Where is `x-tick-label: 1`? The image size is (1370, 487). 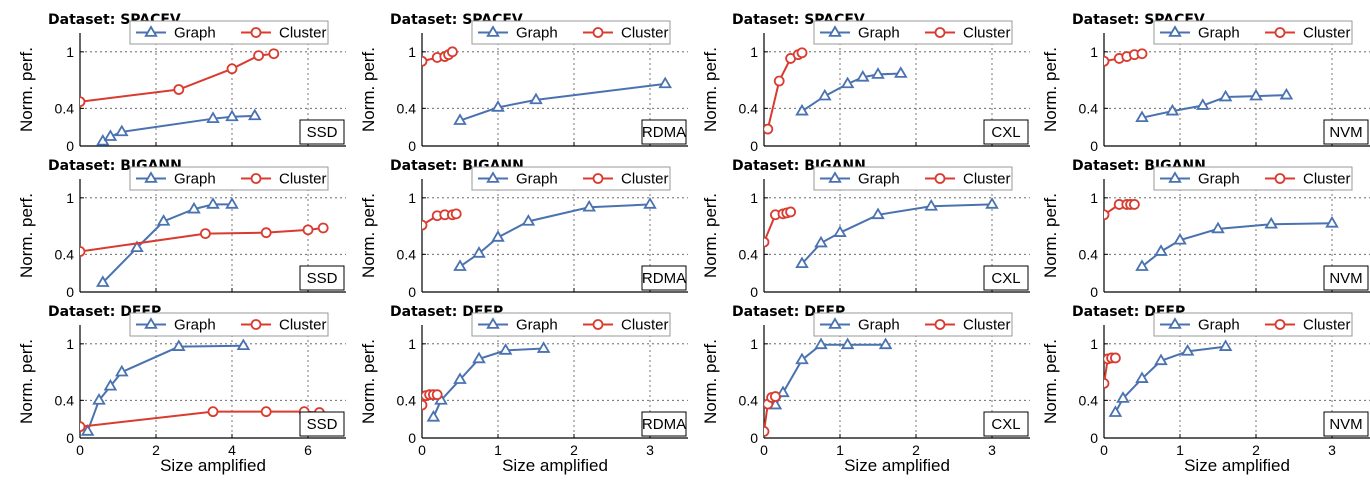 x-tick-label: 1 is located at coordinates (840, 450).